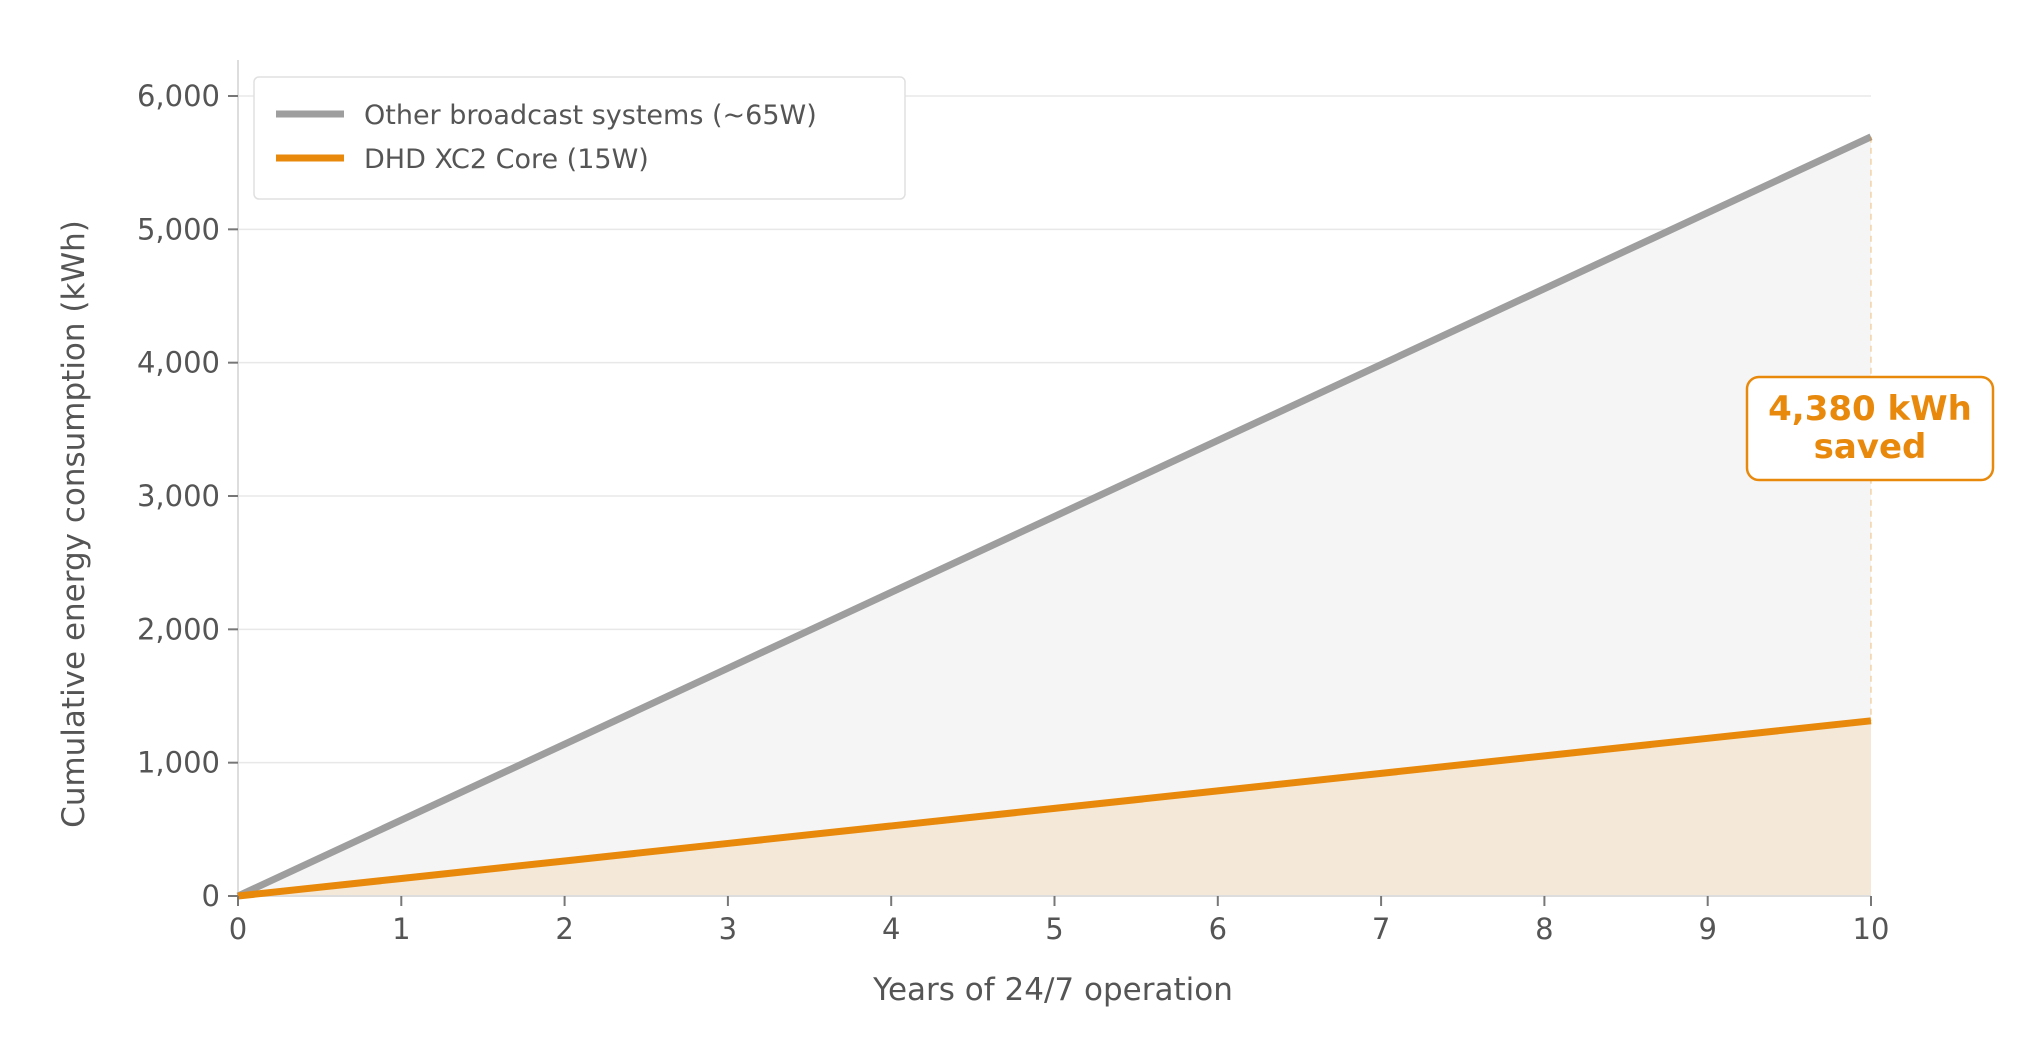 Image resolution: width=2020 pixels, height=1060 pixels. What do you see at coordinates (401, 929) in the screenshot?
I see `x-tick-label-1: 1` at bounding box center [401, 929].